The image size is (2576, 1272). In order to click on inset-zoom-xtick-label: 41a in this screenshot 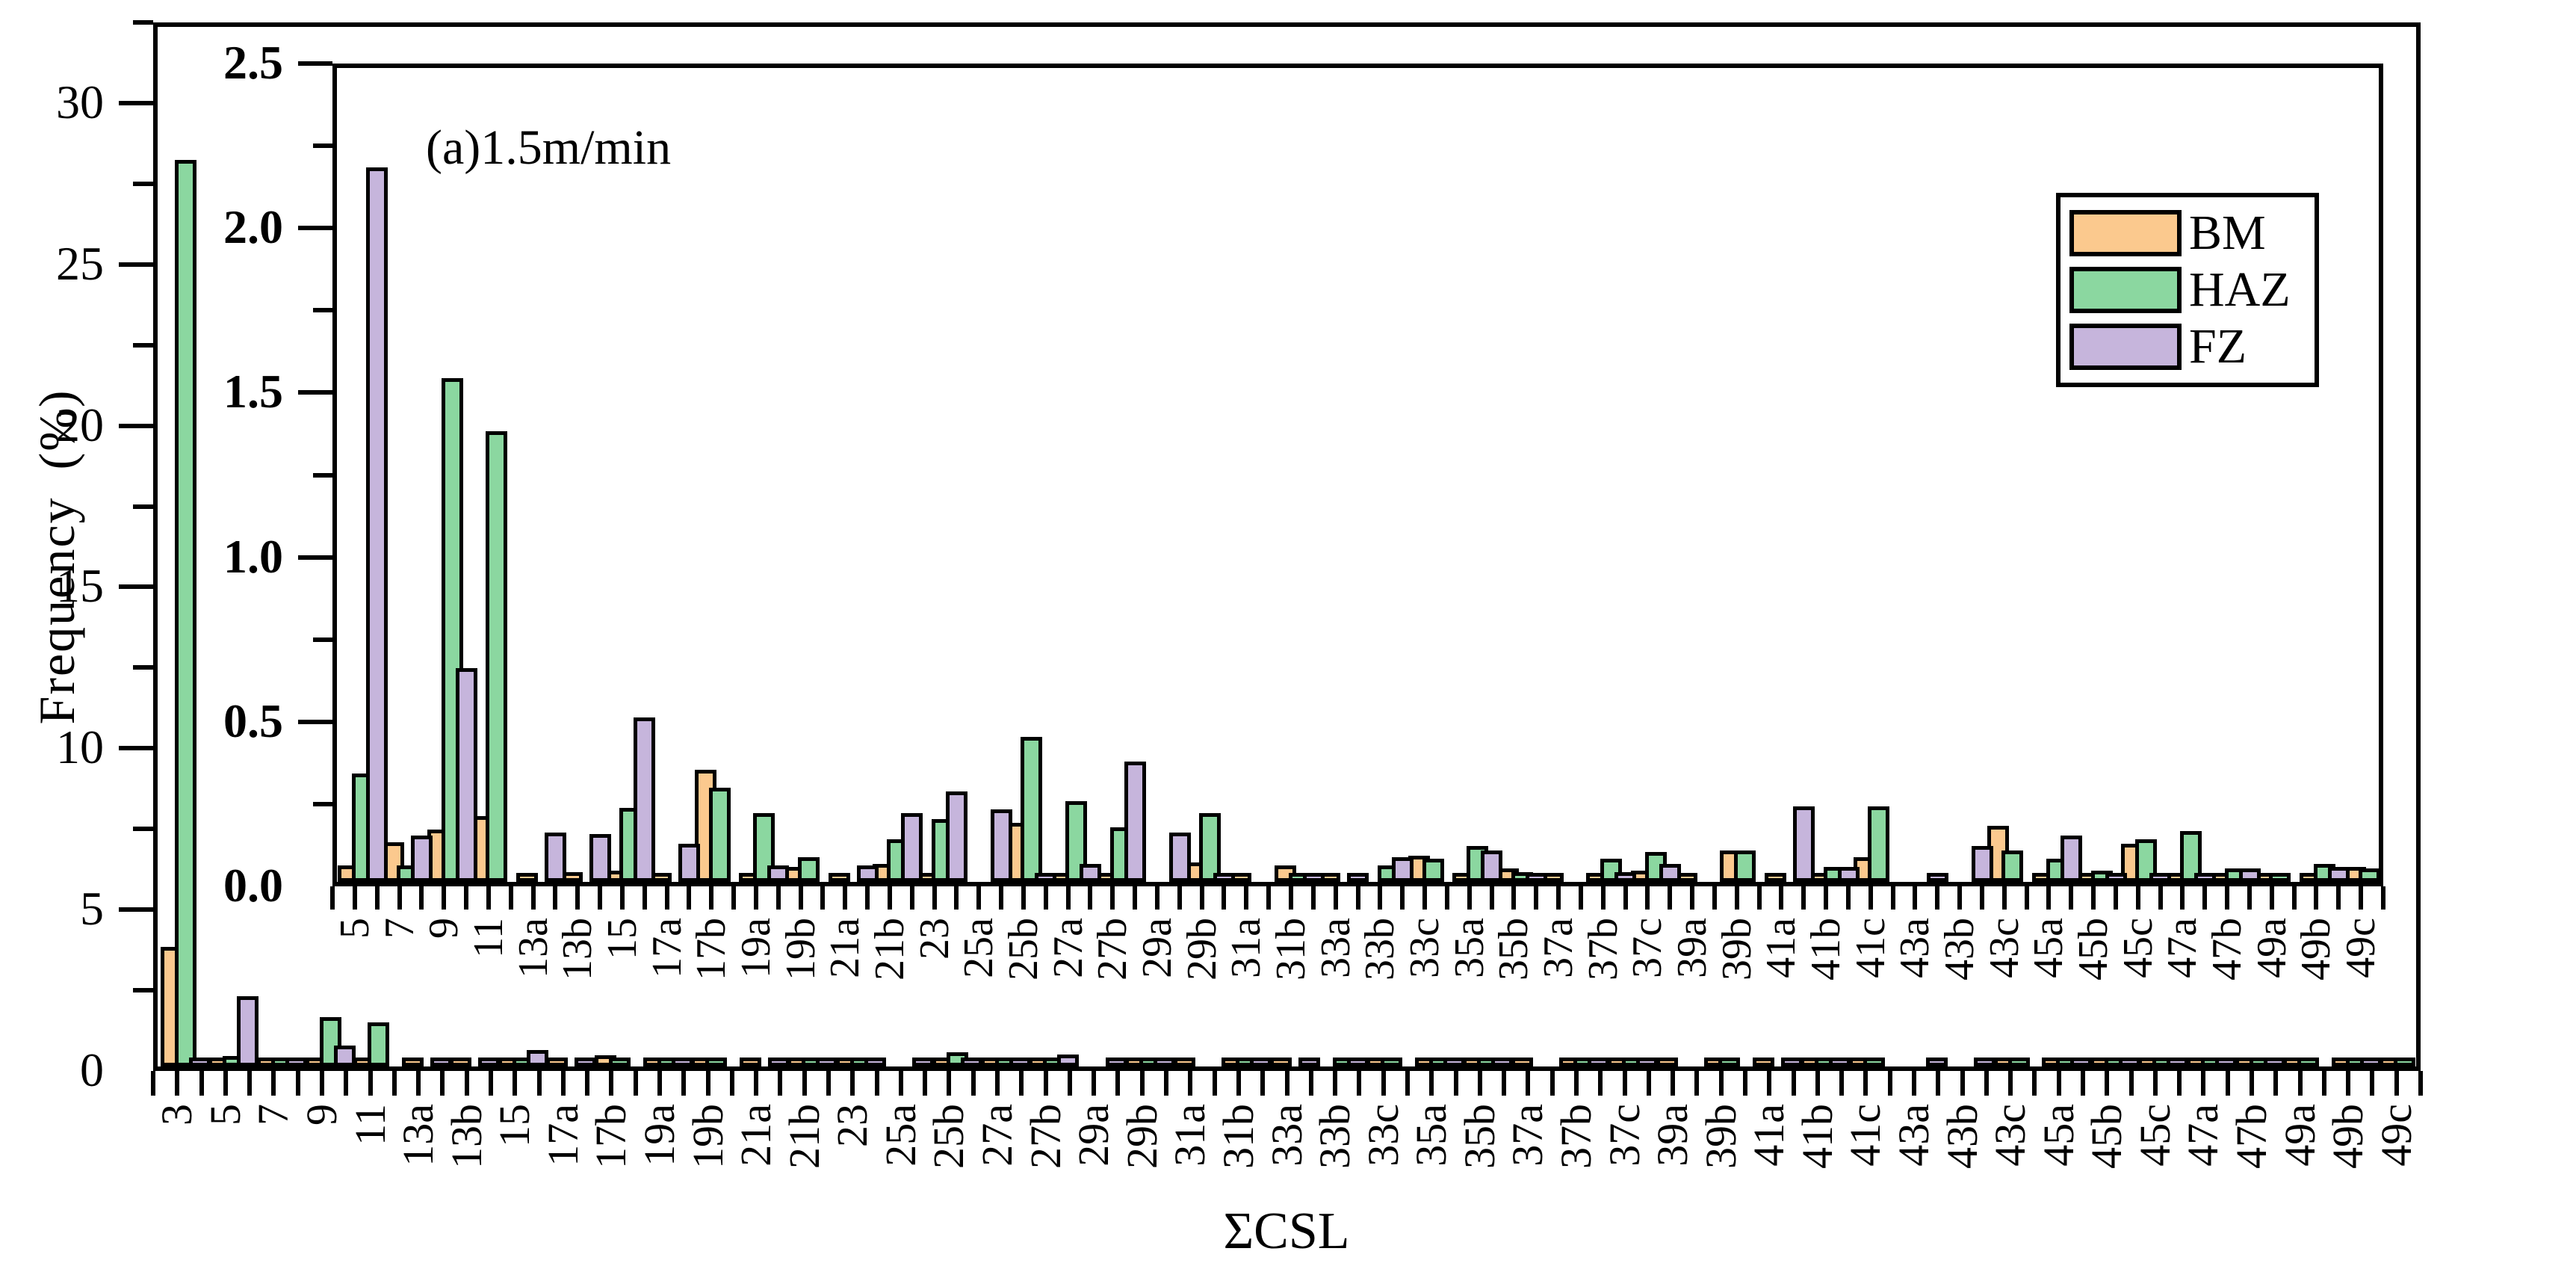, I will do `click(1781, 948)`.